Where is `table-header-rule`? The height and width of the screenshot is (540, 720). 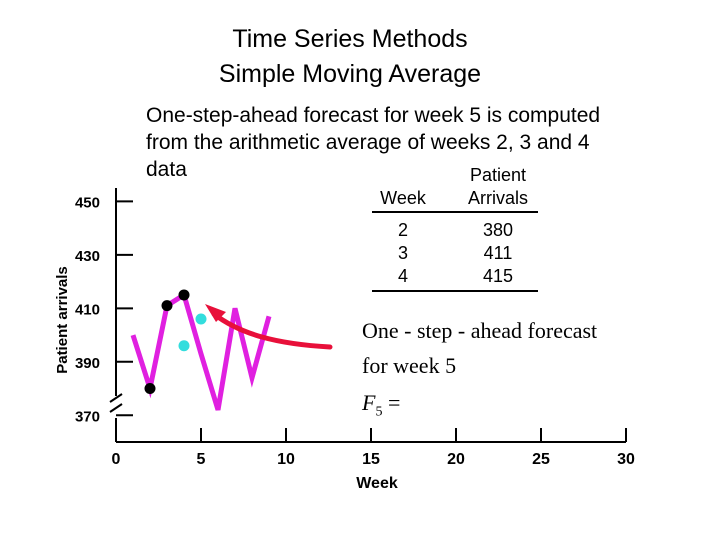 table-header-rule is located at coordinates (455, 212).